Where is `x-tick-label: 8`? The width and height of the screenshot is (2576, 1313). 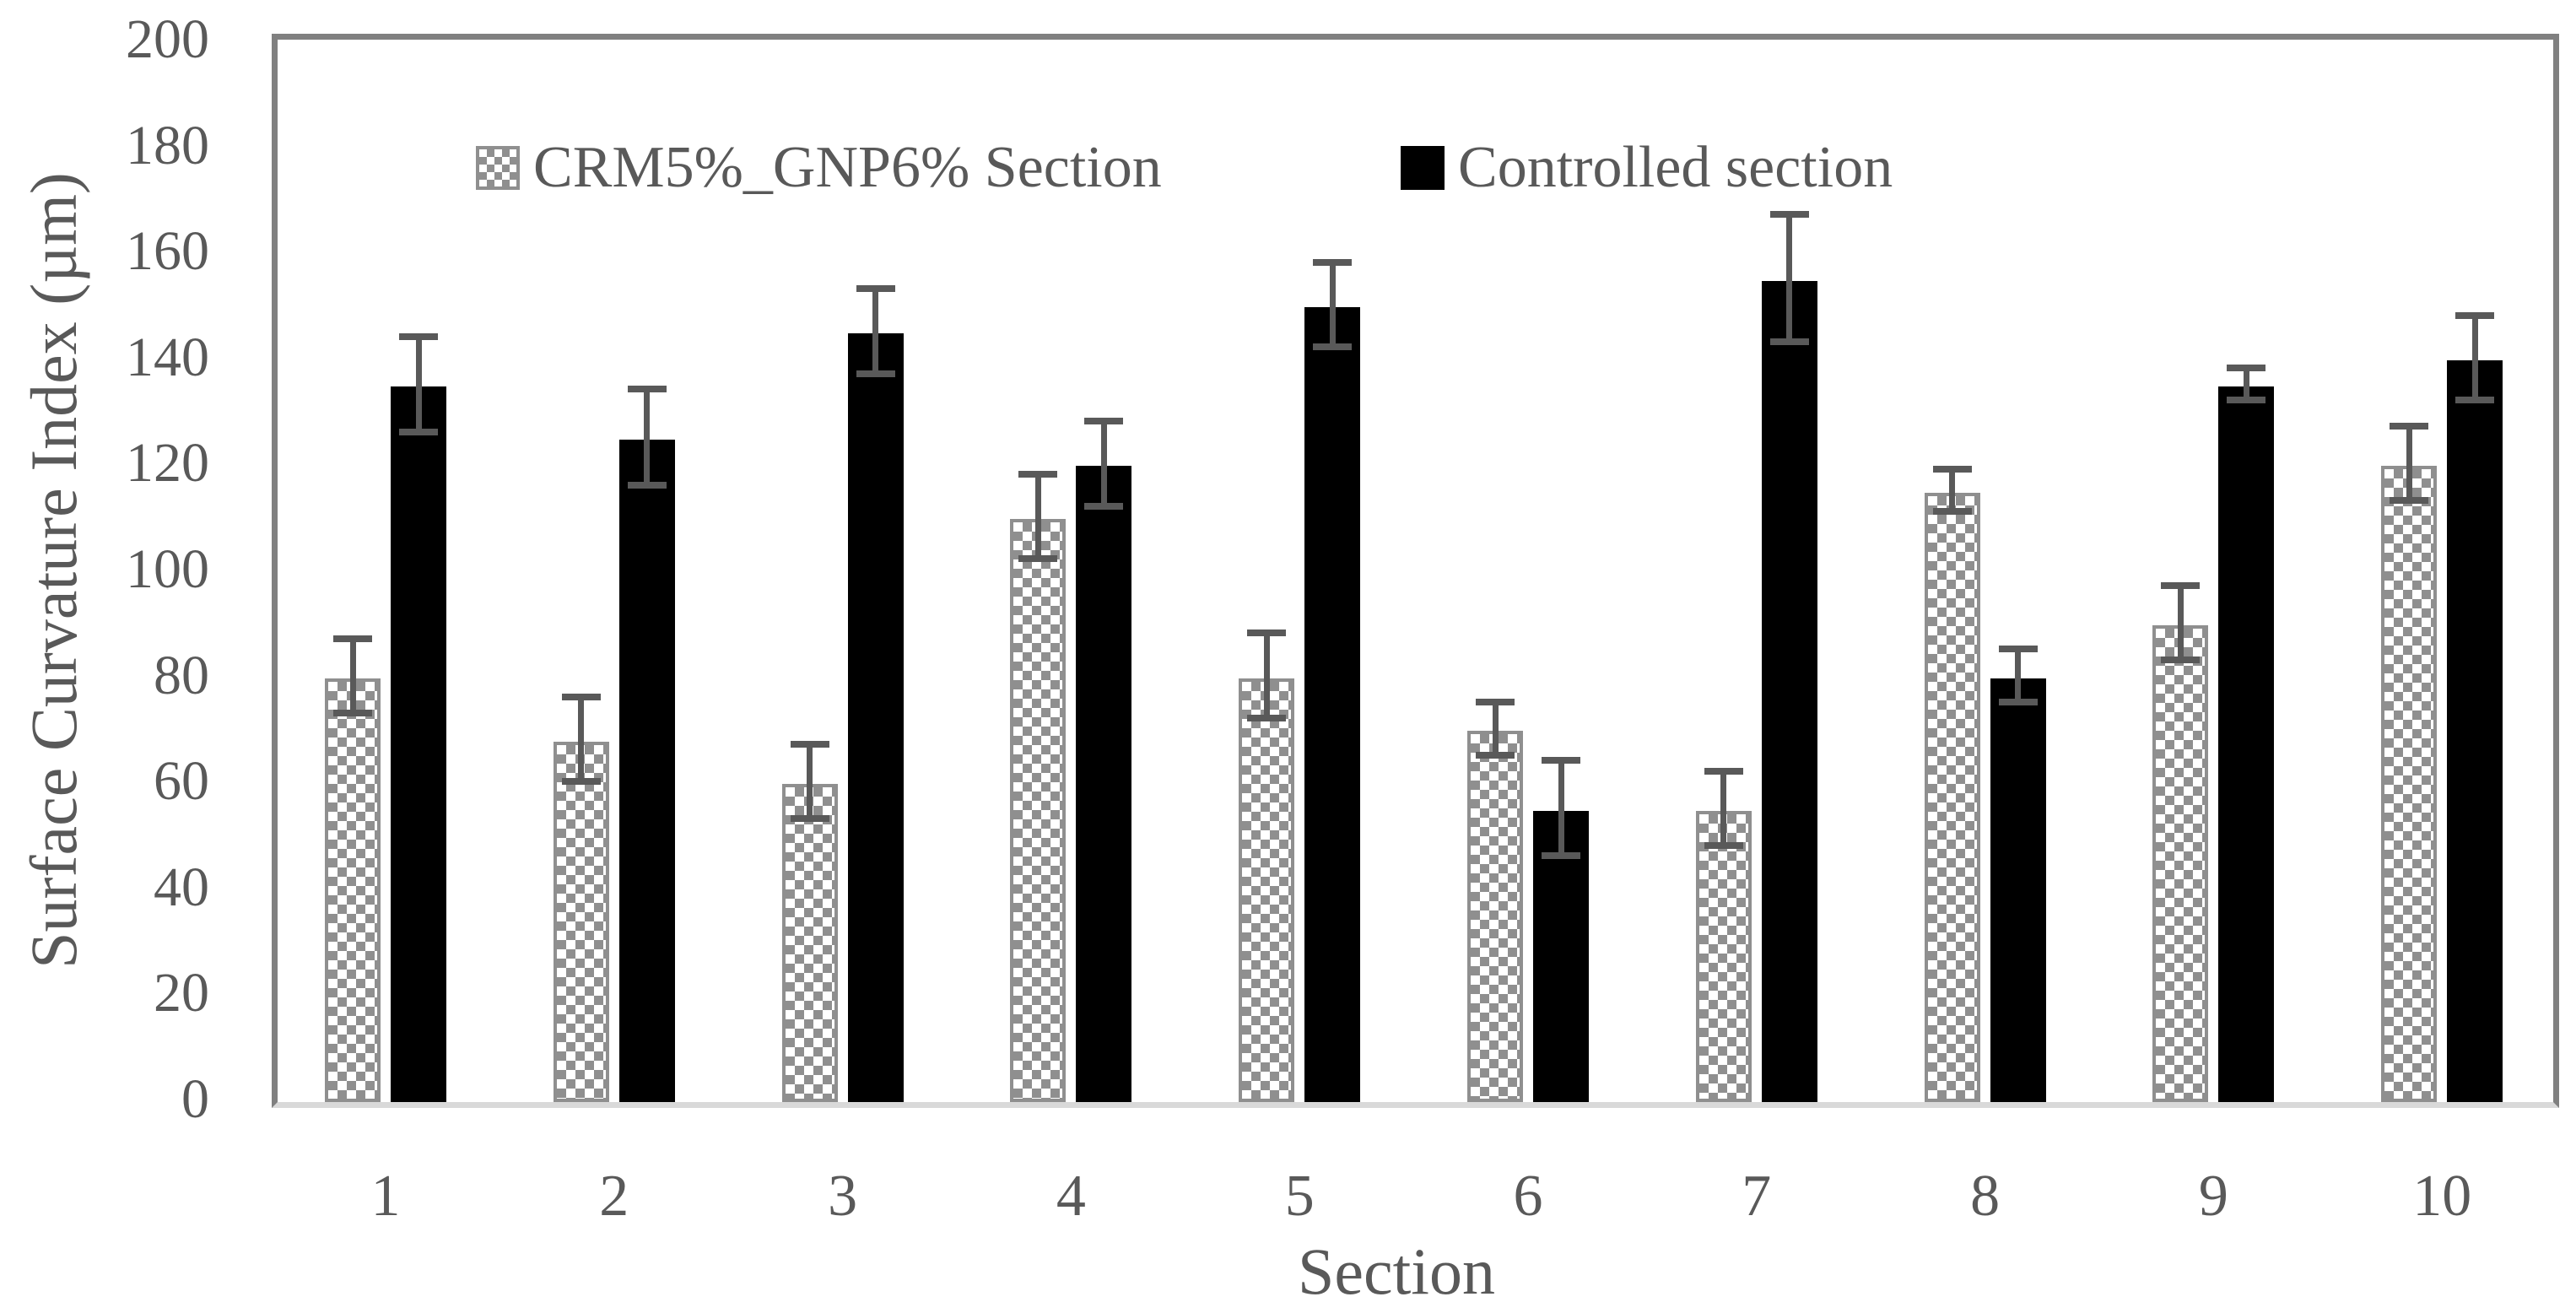 x-tick-label: 8 is located at coordinates (1985, 1196).